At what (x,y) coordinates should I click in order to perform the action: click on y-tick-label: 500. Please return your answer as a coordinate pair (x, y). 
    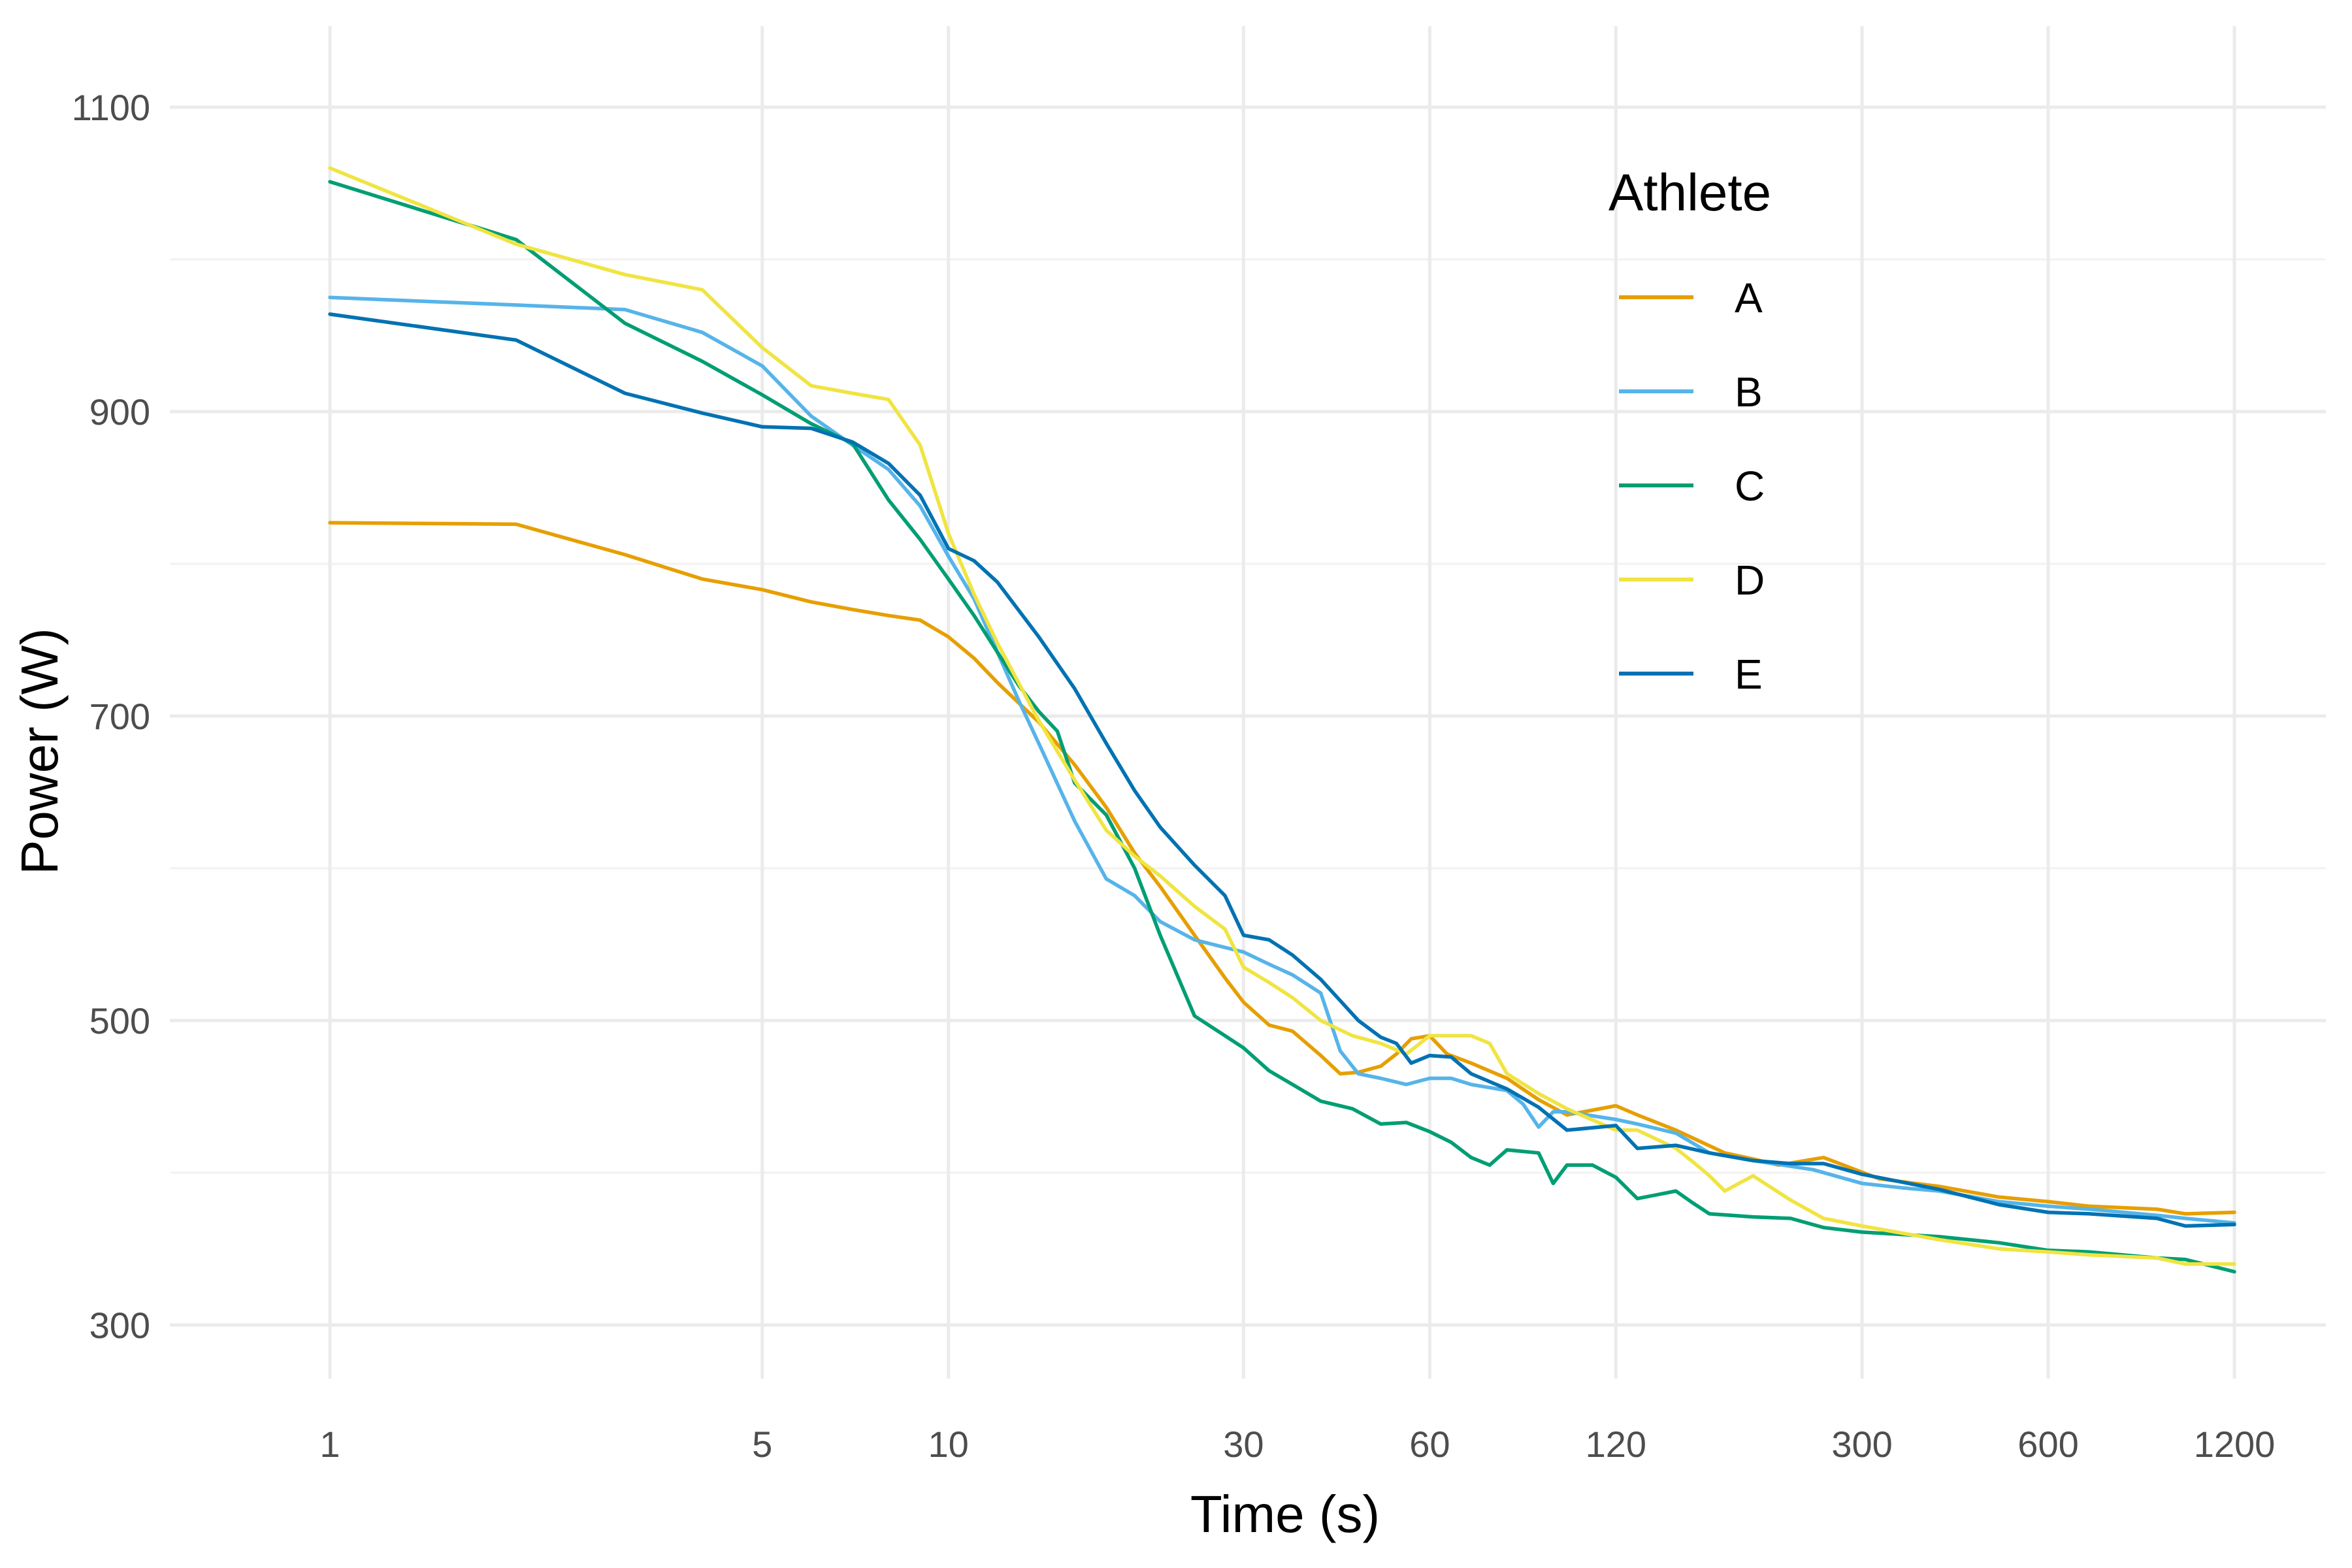
    Looking at the image, I should click on (120, 1020).